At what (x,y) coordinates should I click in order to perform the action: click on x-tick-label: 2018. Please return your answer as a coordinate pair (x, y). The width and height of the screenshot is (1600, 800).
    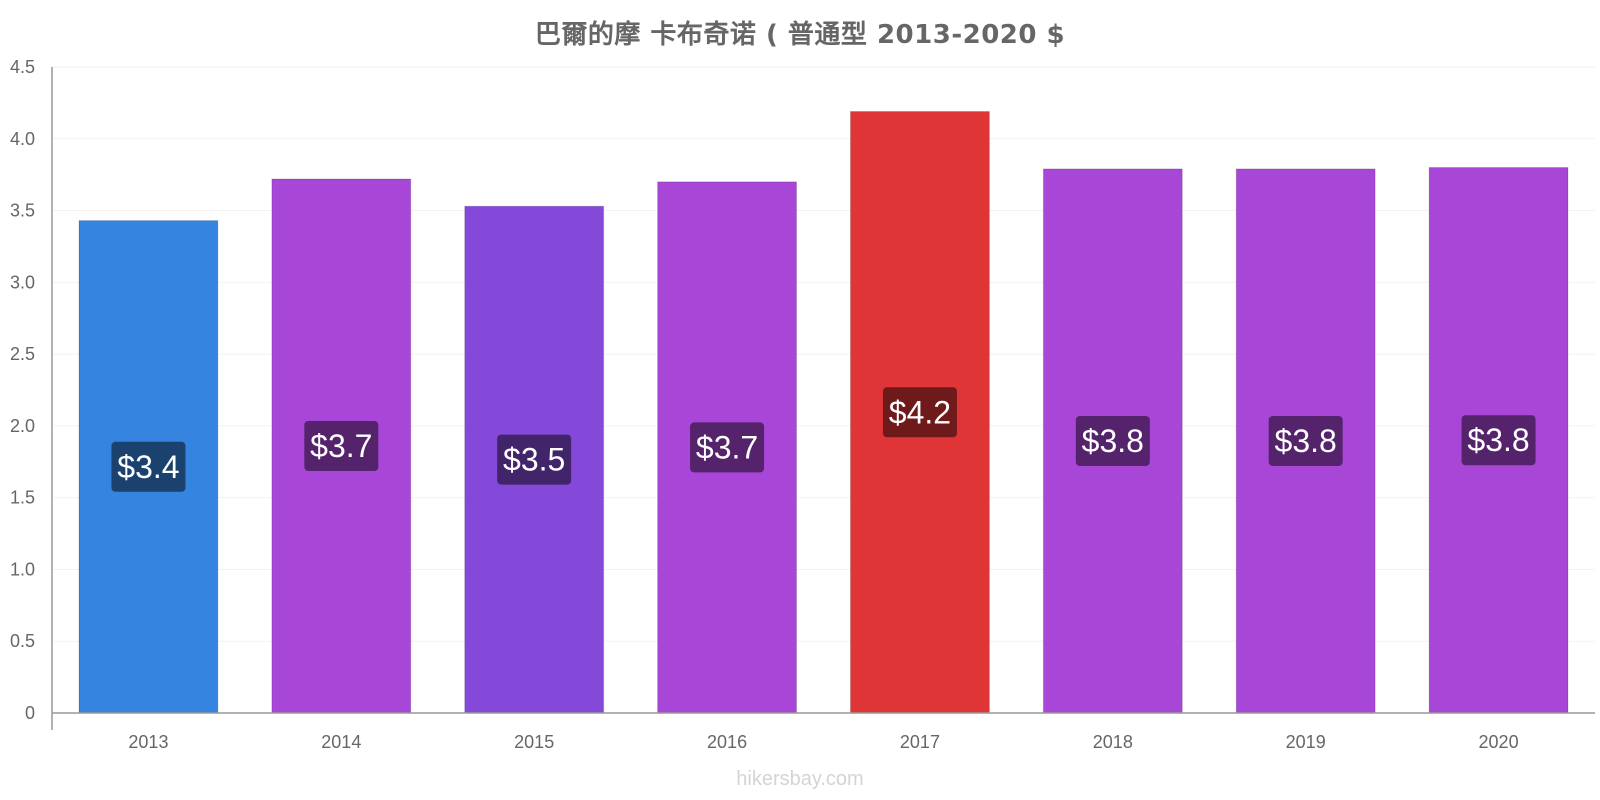
    Looking at the image, I should click on (1113, 742).